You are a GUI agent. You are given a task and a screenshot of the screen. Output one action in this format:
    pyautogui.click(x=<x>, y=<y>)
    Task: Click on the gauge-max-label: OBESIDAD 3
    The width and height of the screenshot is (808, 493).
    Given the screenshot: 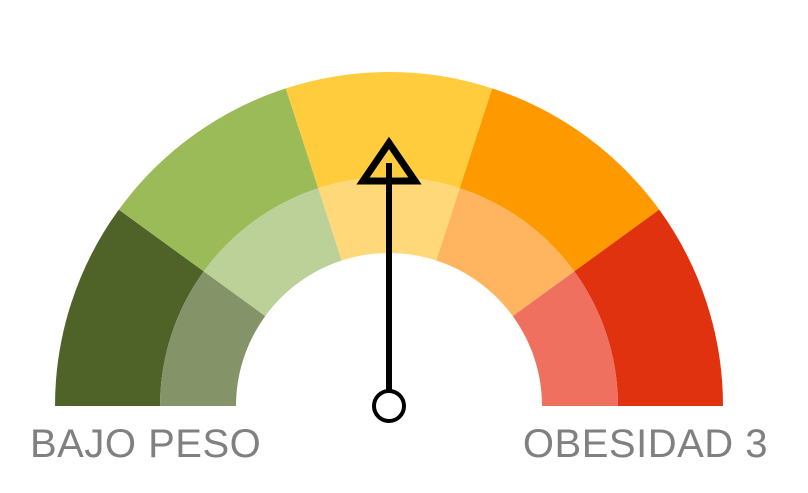 What is the action you would take?
    pyautogui.click(x=645, y=444)
    